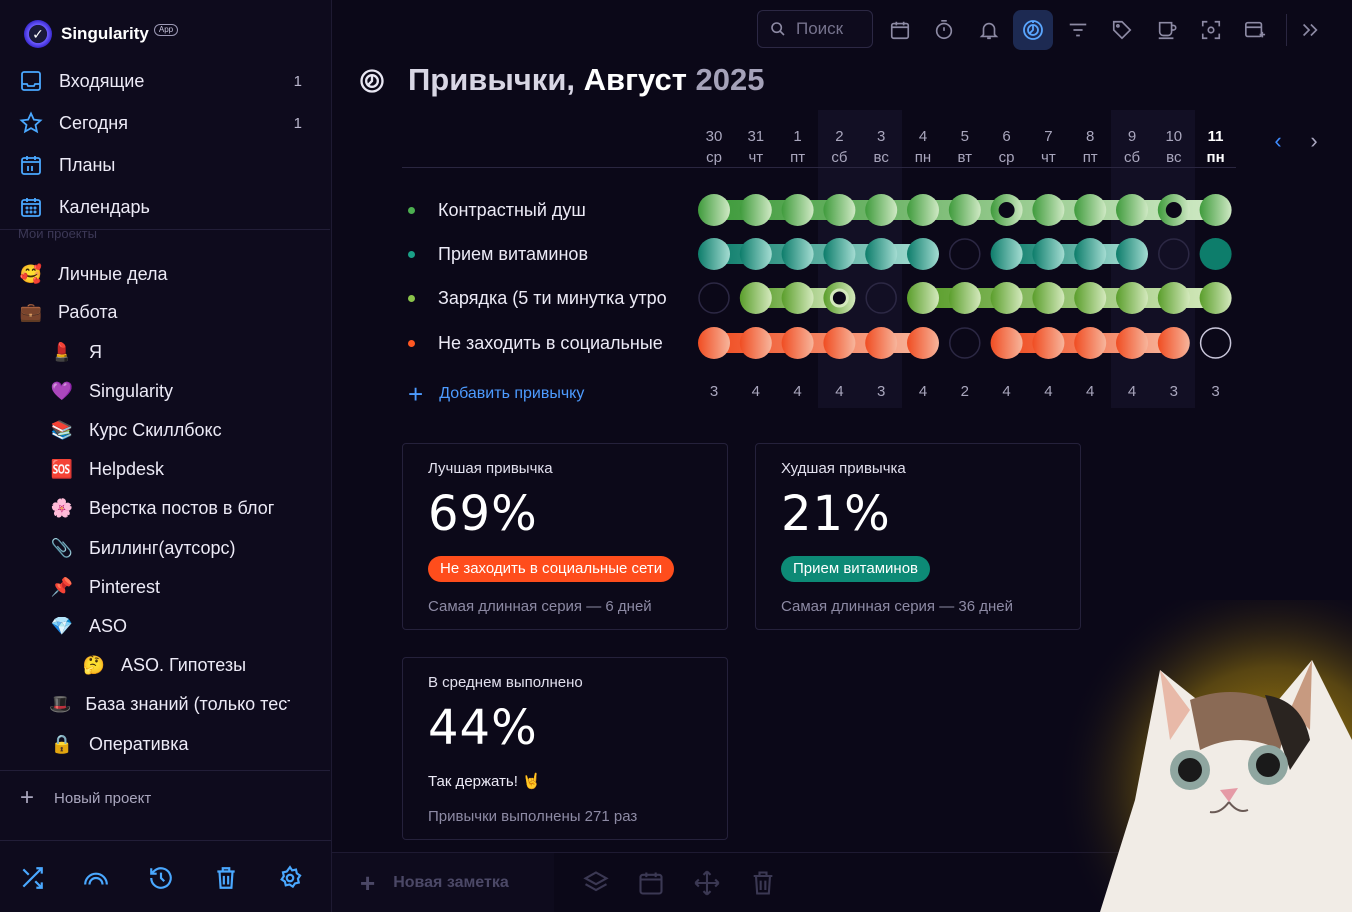  What do you see at coordinates (551, 569) in the screenshot?
I see `best-habit-pill: Не заходить в социальные сети` at bounding box center [551, 569].